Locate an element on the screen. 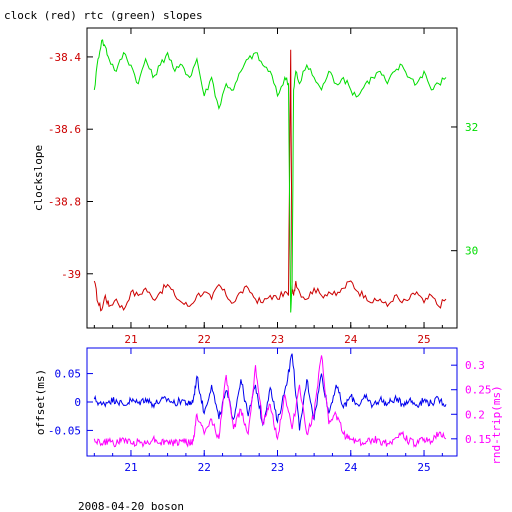 The image size is (512, 512). y-left-tick-label: -0.05 is located at coordinates (64, 430).